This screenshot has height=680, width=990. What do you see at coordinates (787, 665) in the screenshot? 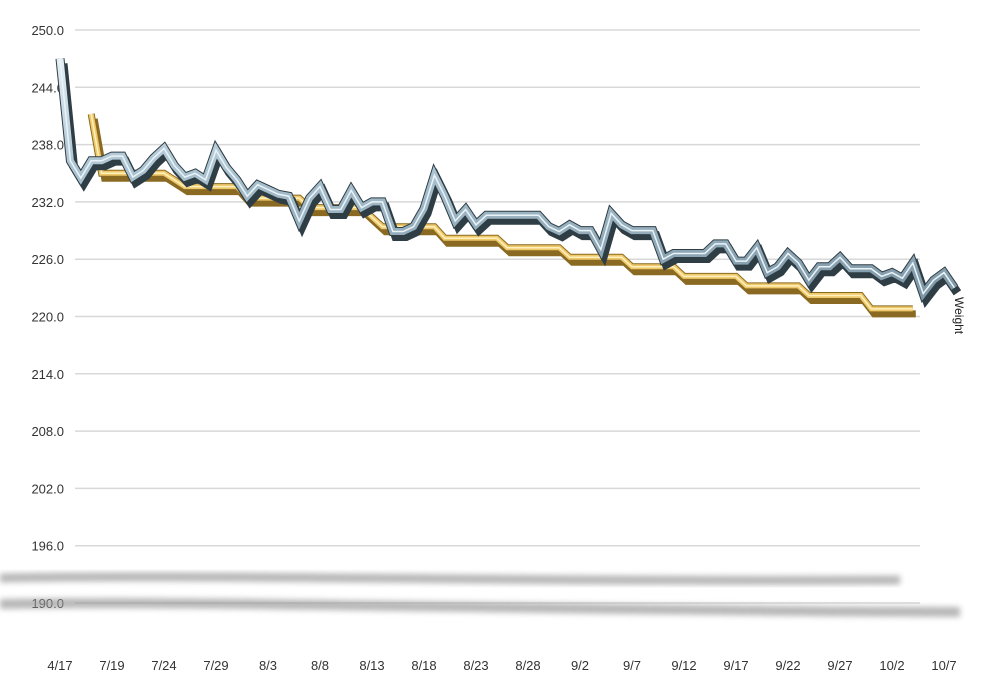
I see `x-tick-label: 9/22` at bounding box center [787, 665].